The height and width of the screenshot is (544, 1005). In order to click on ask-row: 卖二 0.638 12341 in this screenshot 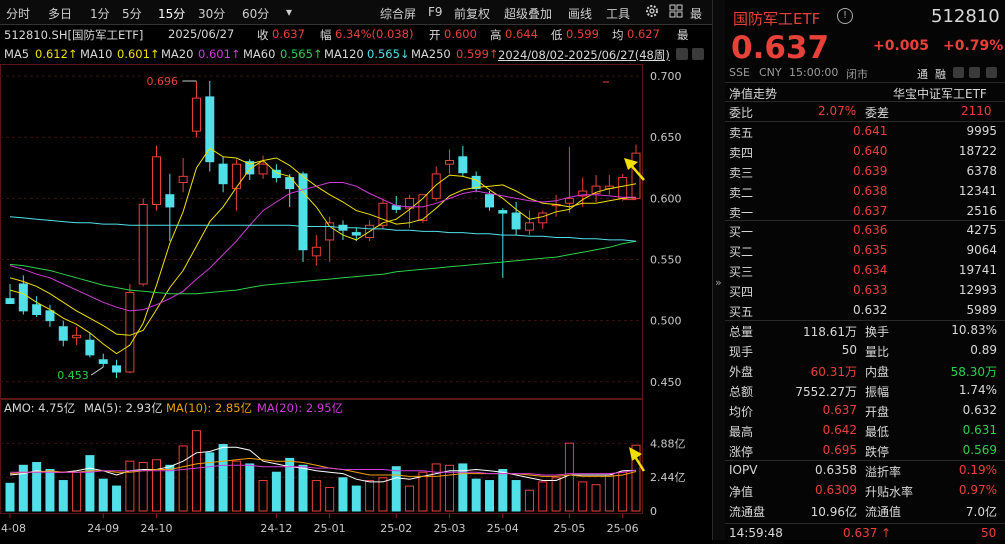, I will do `click(865, 192)`.